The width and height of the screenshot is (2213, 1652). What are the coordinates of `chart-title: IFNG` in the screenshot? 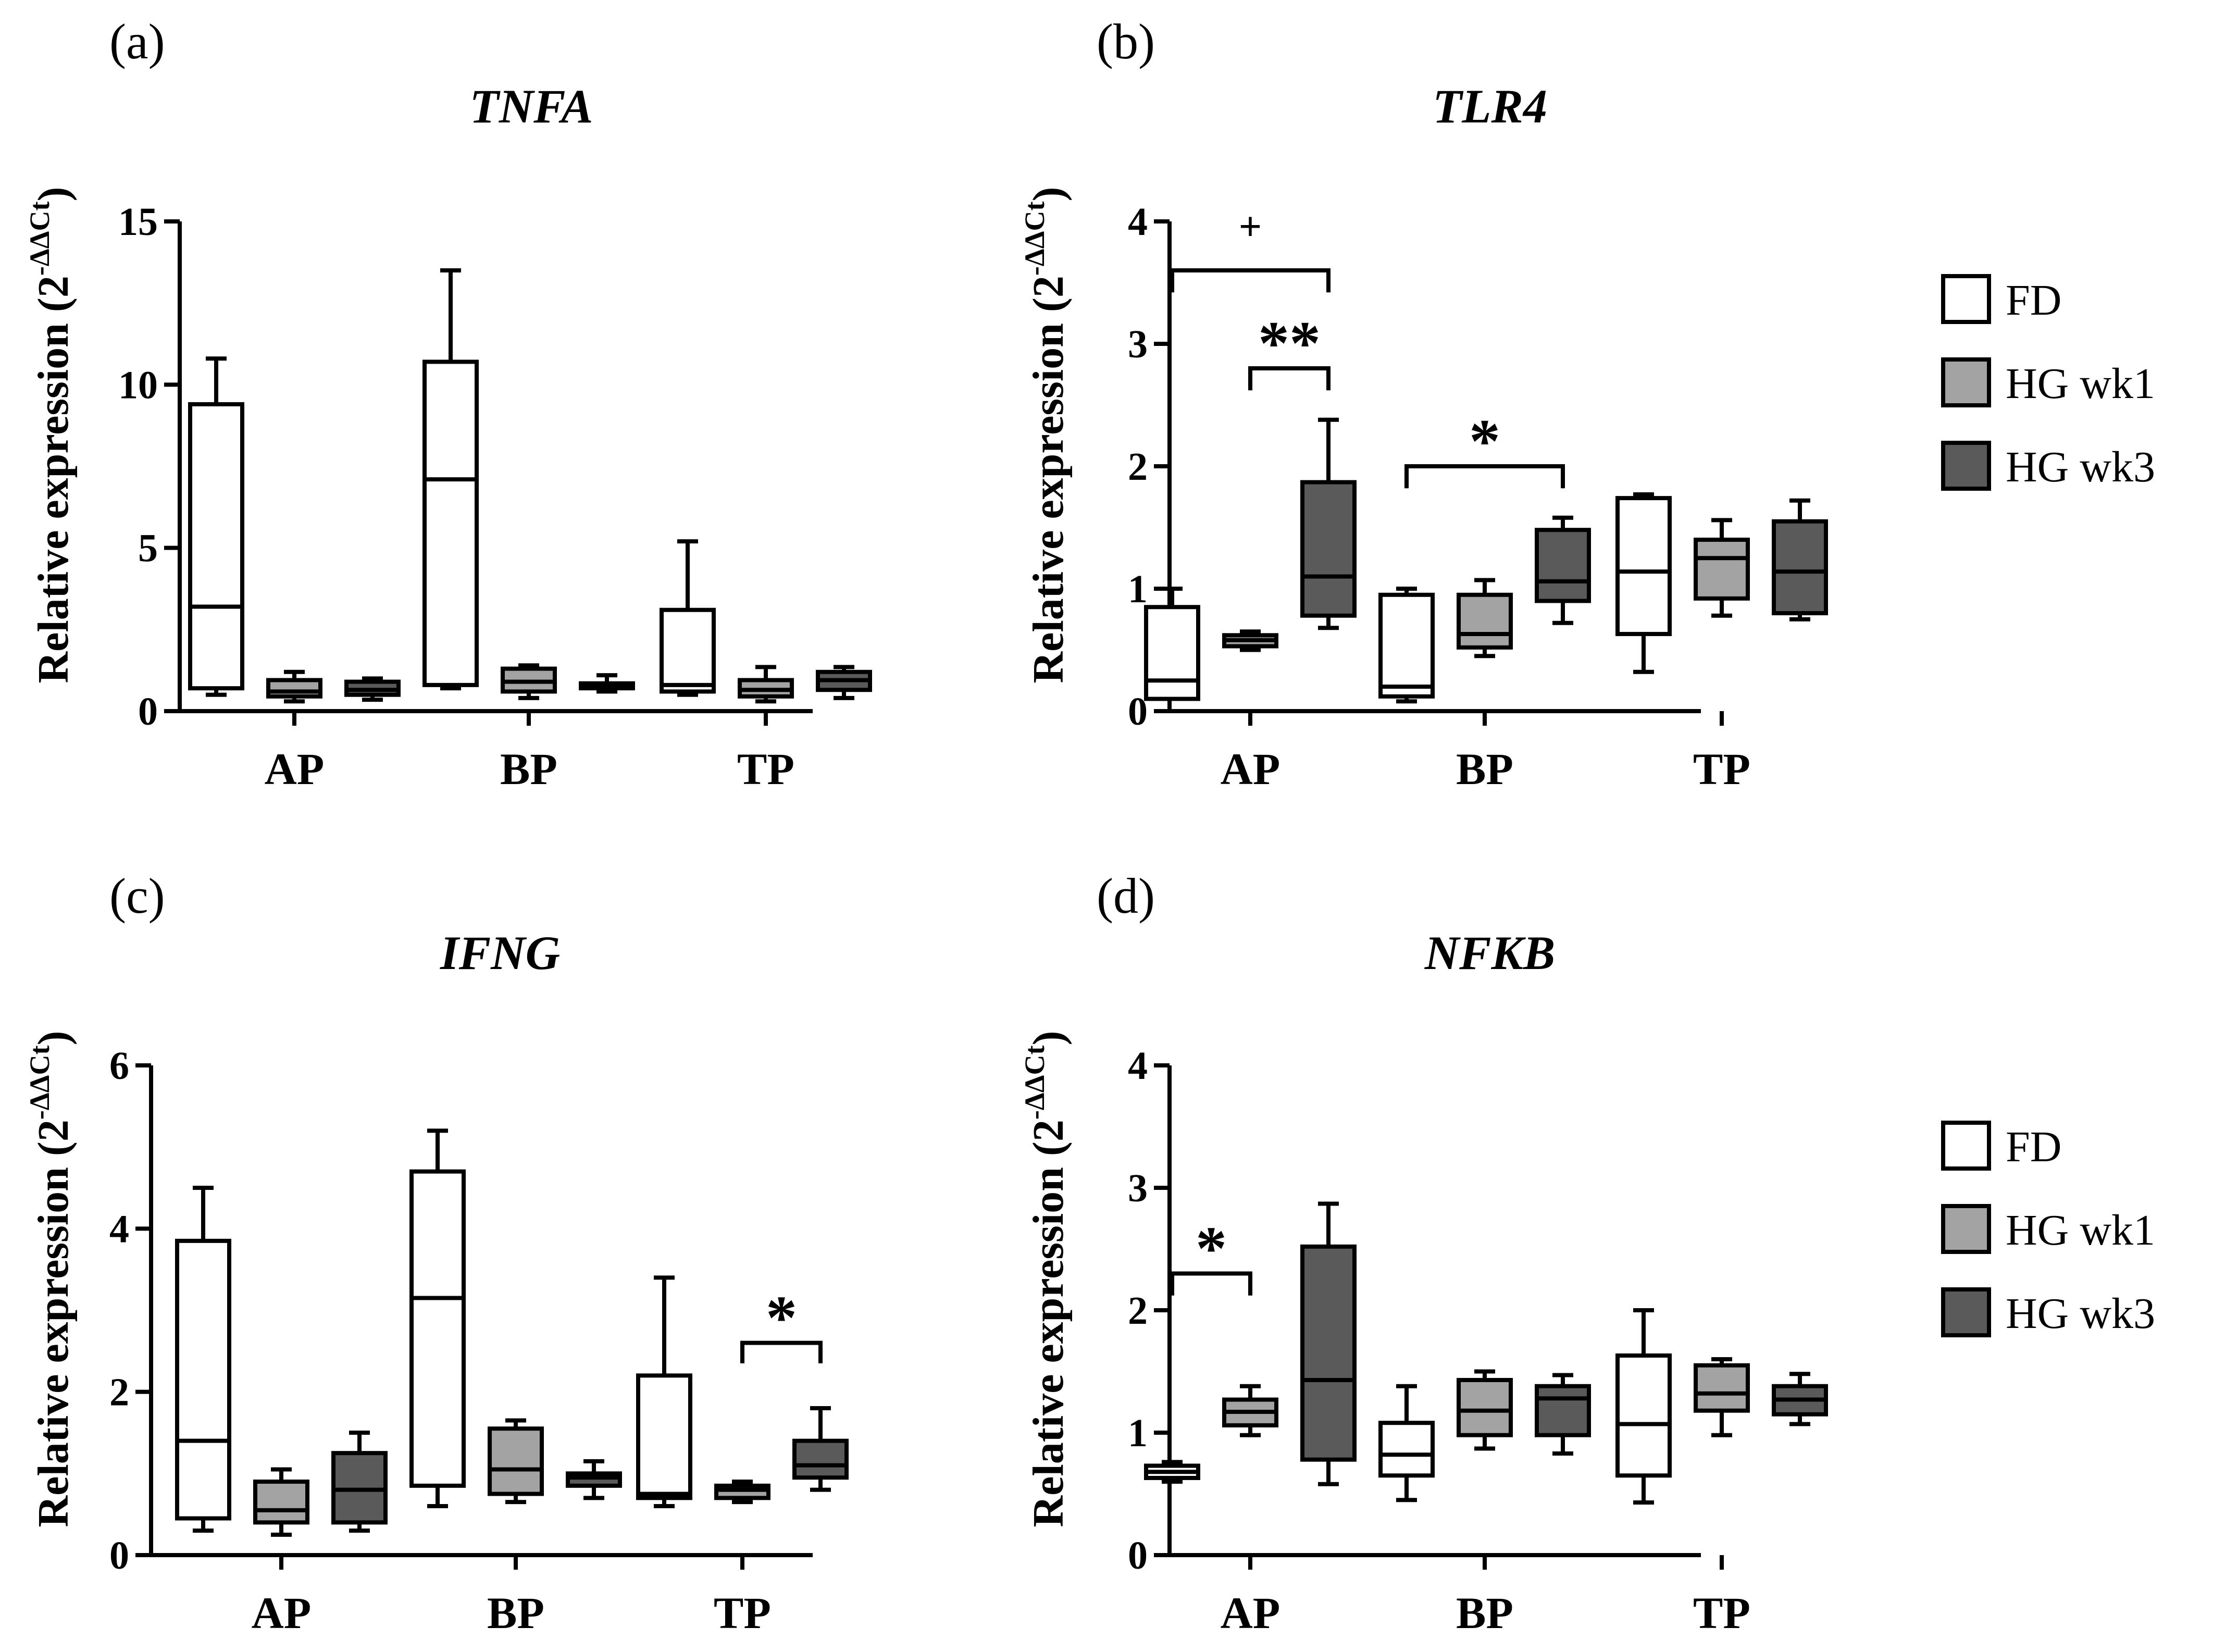 It's located at (500, 952).